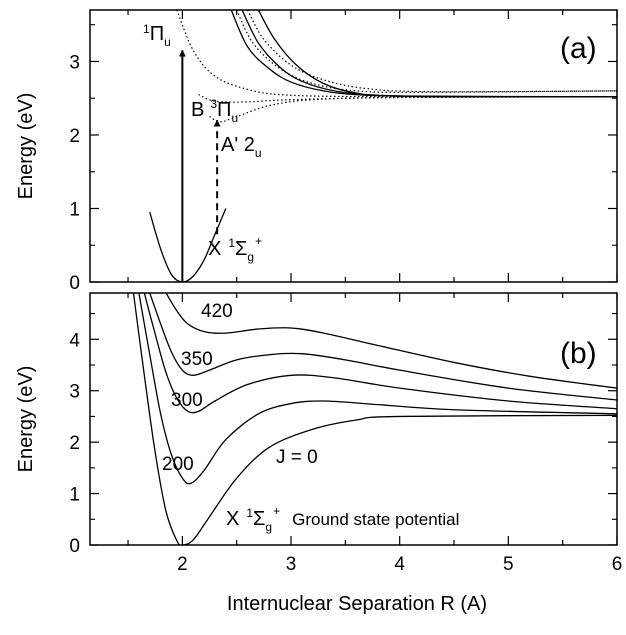 The image size is (626, 635). Describe the element at coordinates (182, 564) in the screenshot. I see `x-tick-label: 2` at that location.